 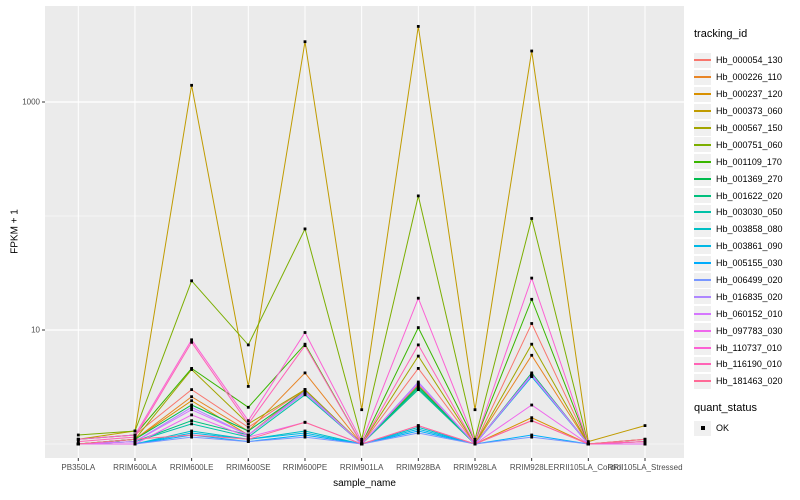 What do you see at coordinates (749, 280) in the screenshot?
I see `legend-label: Hb_006499_020` at bounding box center [749, 280].